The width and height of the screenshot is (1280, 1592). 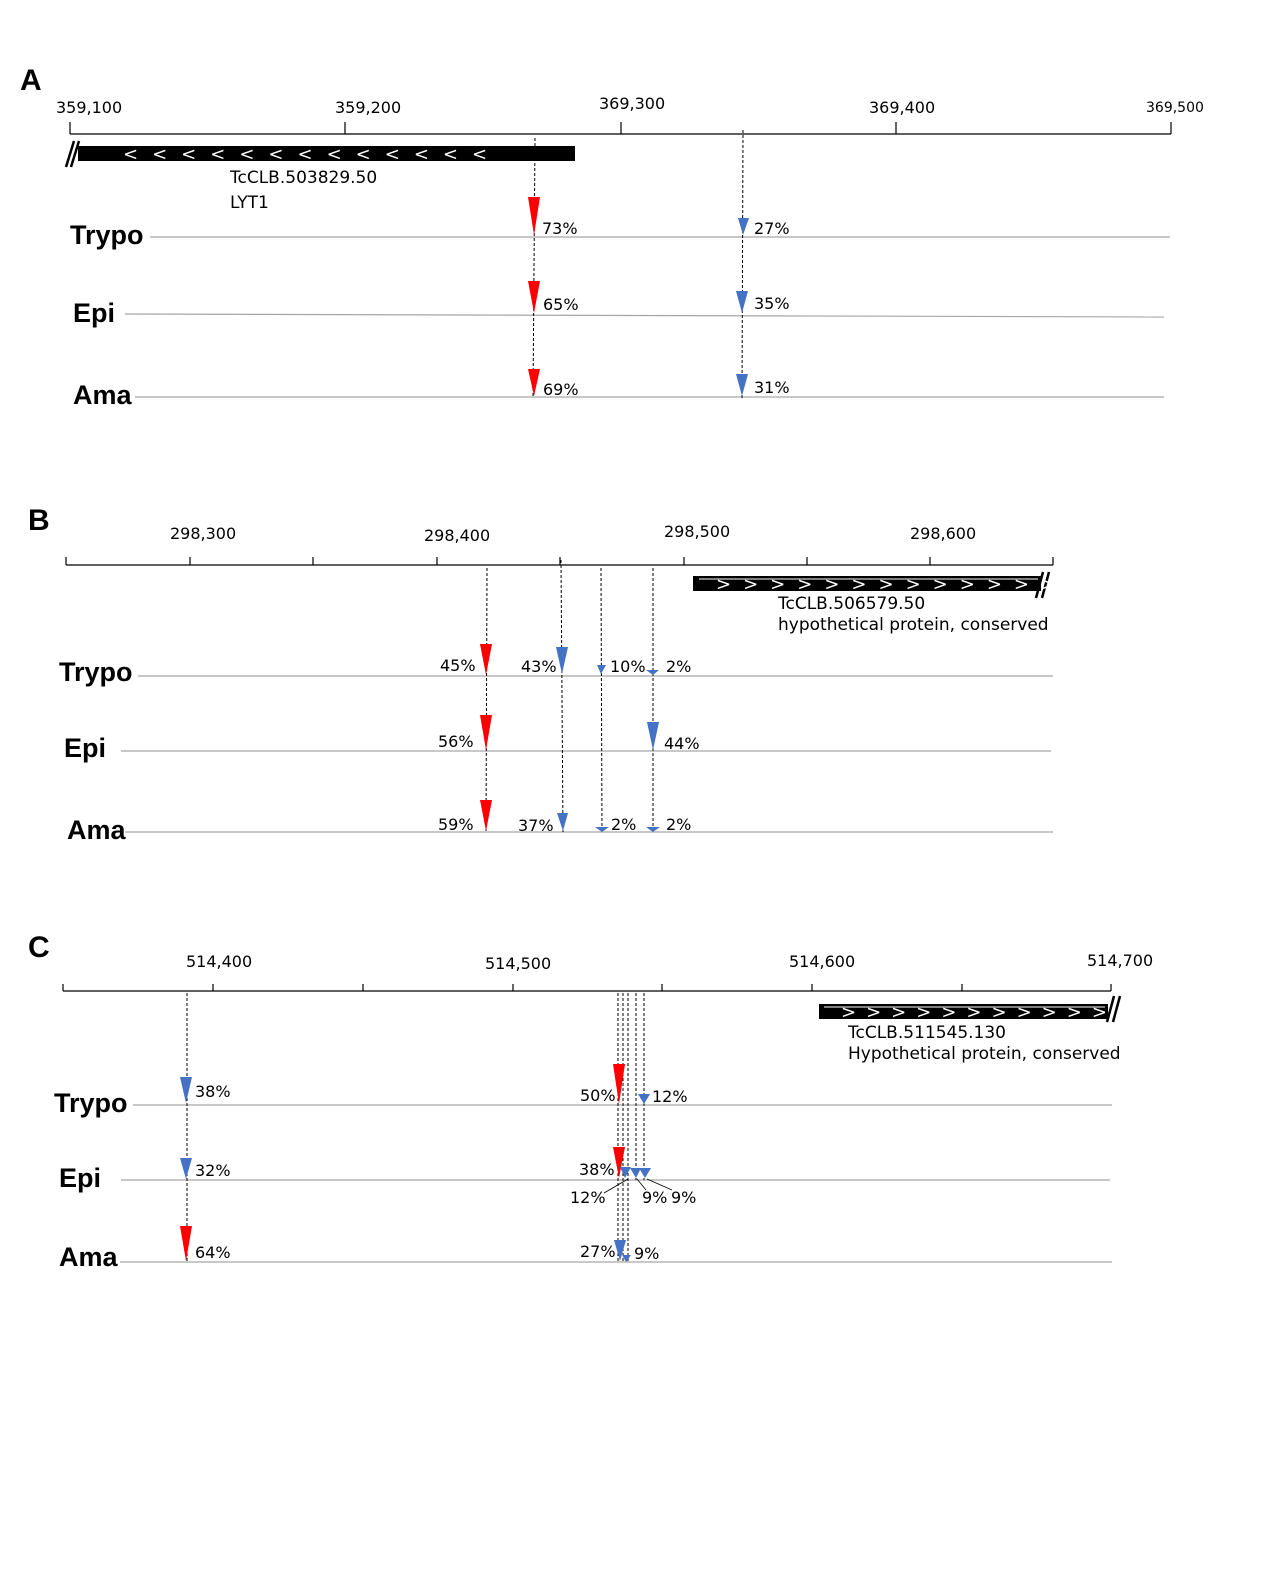 I want to click on coordinate-ruler: 298,300 298,400 298,500 298,600, so click(x=559, y=544).